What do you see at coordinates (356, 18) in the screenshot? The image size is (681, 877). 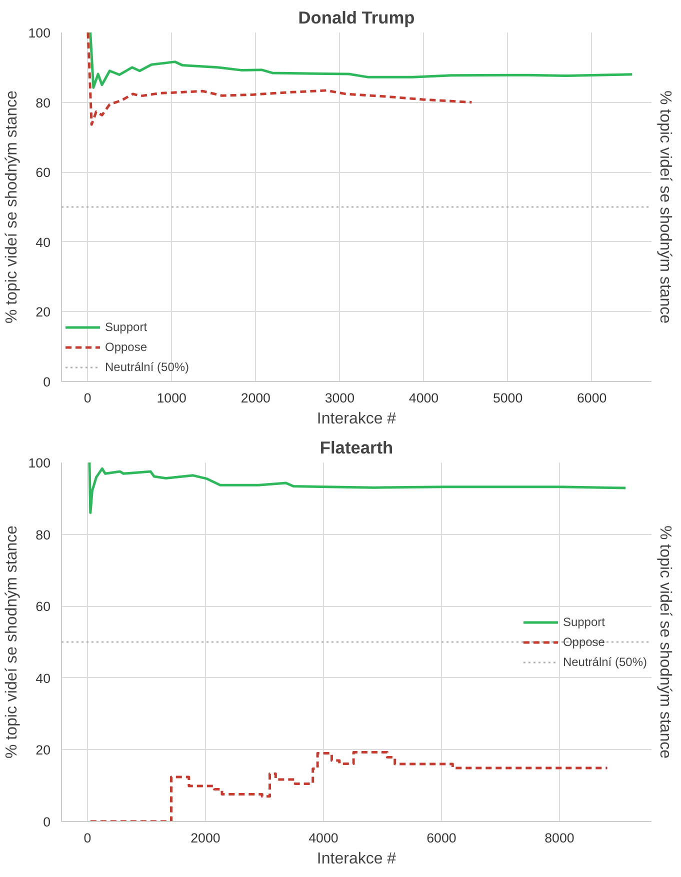 I see `chart-title: Donald Trump` at bounding box center [356, 18].